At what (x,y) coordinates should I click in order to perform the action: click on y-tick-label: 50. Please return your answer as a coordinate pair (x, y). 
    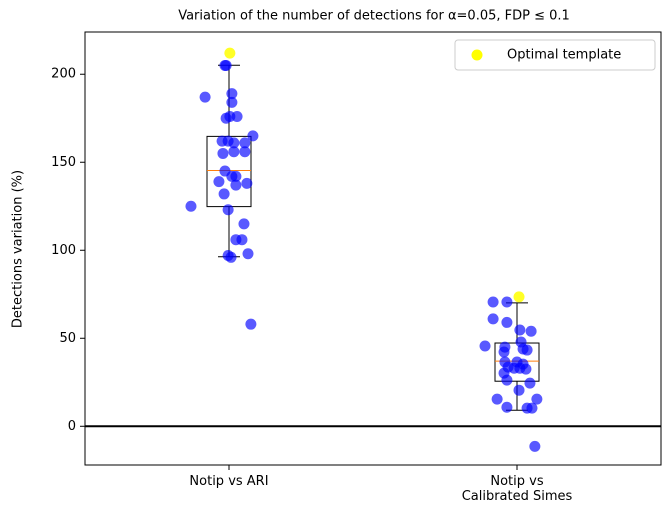
    Looking at the image, I should click on (67, 338).